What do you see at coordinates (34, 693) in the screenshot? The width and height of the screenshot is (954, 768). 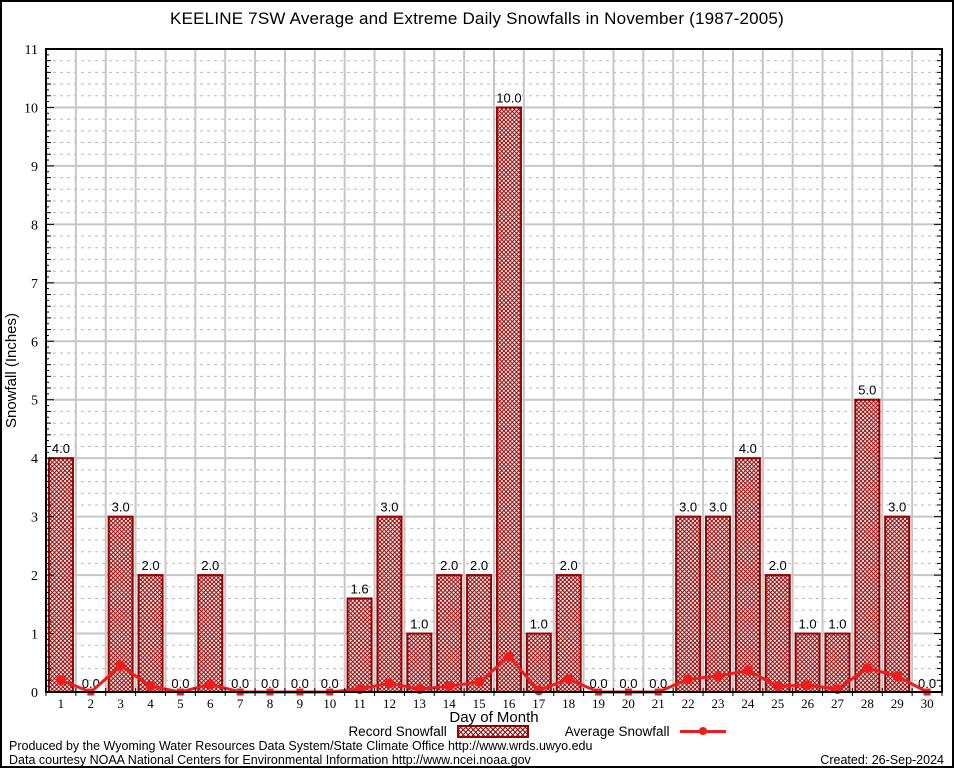 I see `svg-text: 0` at bounding box center [34, 693].